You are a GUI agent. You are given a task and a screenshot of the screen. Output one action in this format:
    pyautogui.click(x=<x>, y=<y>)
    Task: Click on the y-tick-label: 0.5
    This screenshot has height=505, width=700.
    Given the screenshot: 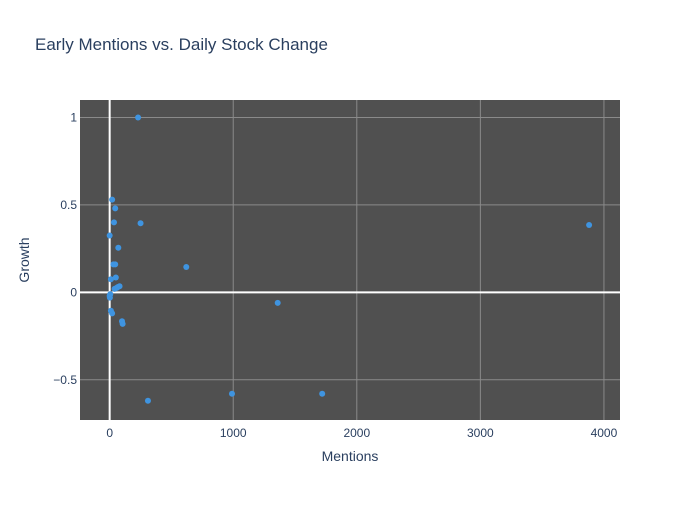 What is the action you would take?
    pyautogui.click(x=68, y=205)
    